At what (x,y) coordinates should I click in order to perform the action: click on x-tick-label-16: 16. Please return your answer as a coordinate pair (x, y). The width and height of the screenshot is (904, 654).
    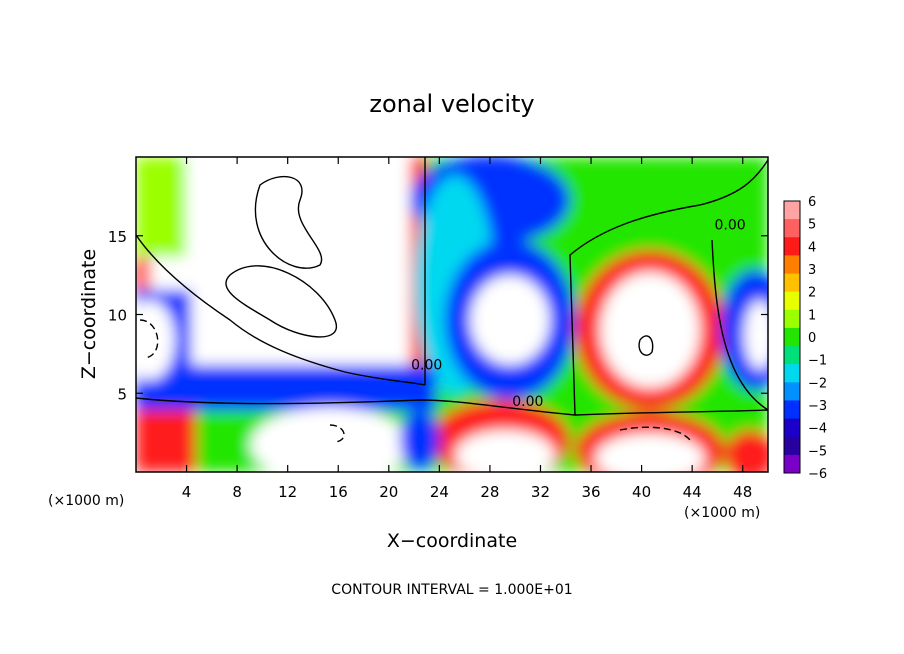
    Looking at the image, I should click on (338, 492).